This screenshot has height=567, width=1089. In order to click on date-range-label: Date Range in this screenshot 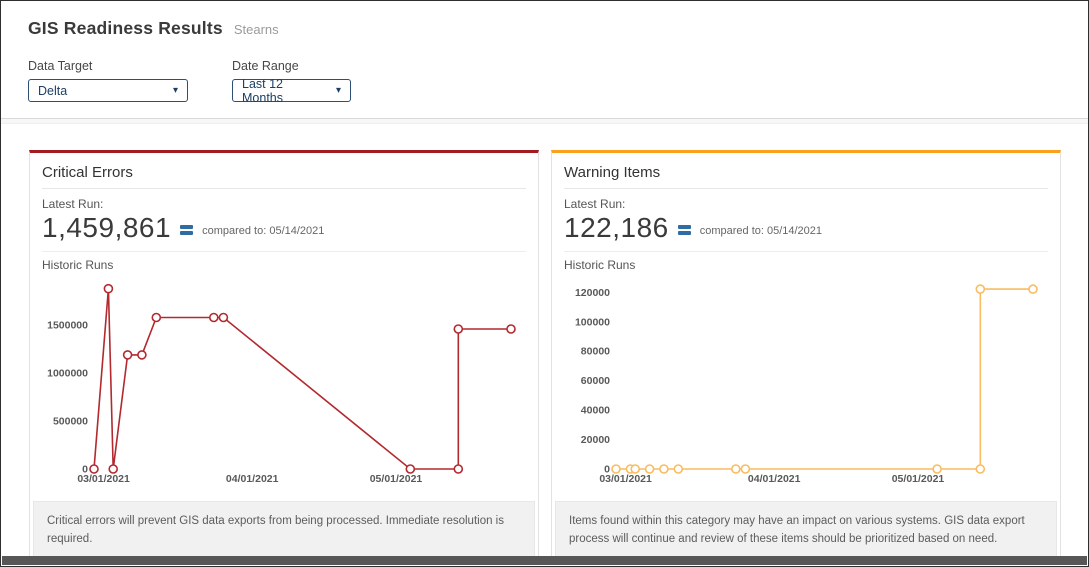, I will do `click(265, 66)`.